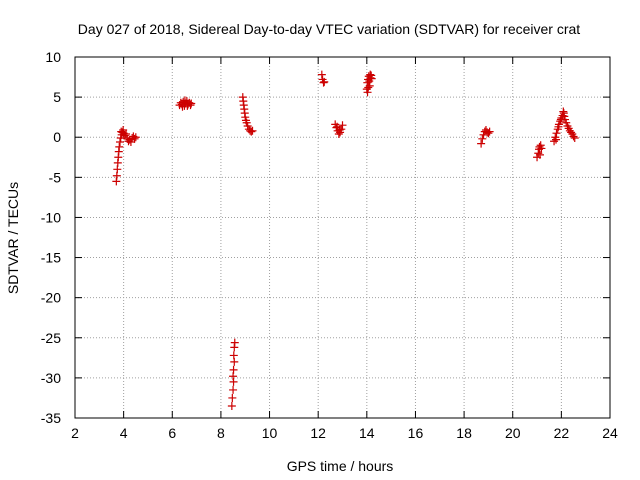  Describe the element at coordinates (55, 177) in the screenshot. I see `y-tick-label: -5` at that location.